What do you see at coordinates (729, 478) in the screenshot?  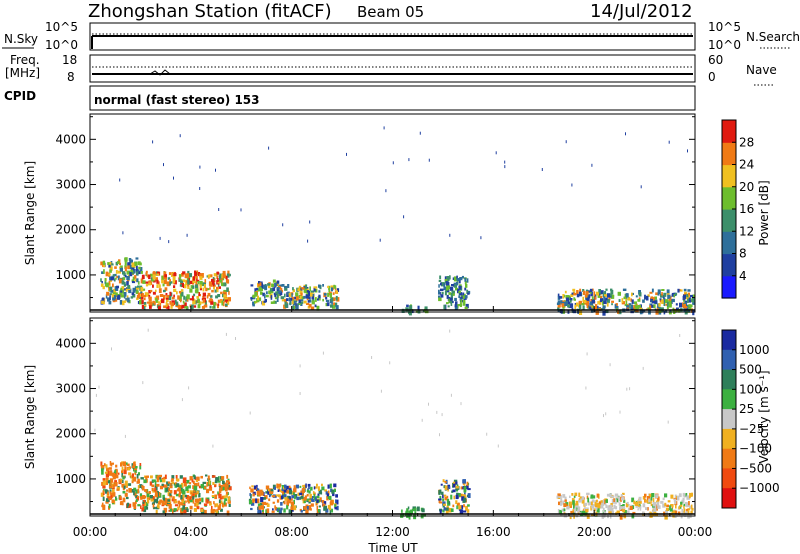 I see `colorbar-segment` at bounding box center [729, 478].